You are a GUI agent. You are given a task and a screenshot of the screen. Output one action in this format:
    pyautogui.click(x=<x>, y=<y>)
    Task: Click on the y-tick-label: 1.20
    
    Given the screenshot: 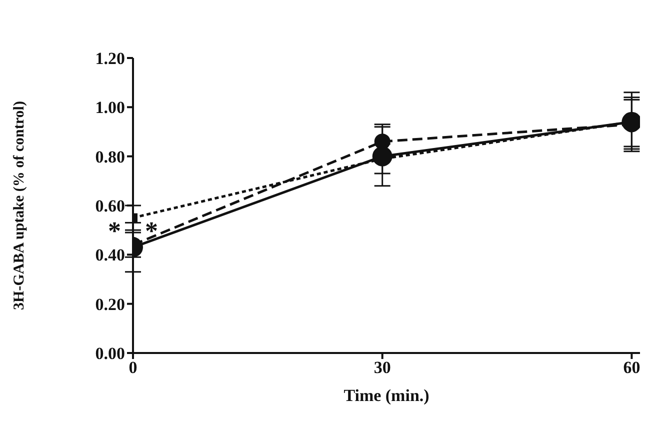 What is the action you would take?
    pyautogui.click(x=110, y=58)
    